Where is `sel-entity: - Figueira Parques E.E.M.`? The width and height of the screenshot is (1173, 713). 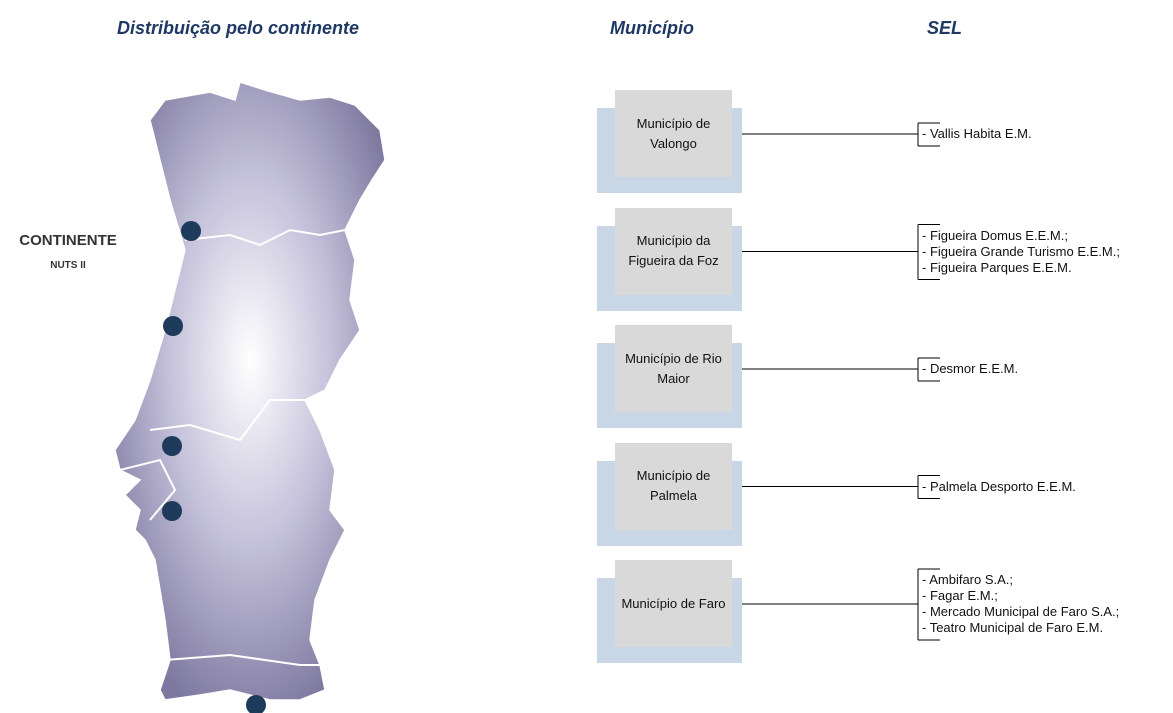
sel-entity: - Figueira Parques E.E.M. is located at coordinates (997, 267).